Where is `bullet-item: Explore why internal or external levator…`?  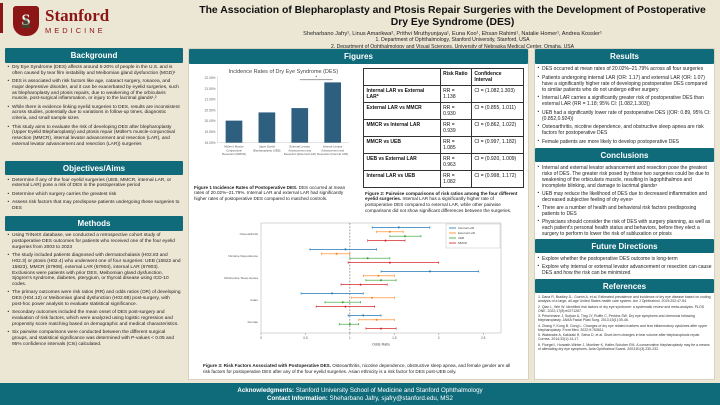 bullet-item: Explore why internal or external levator… is located at coordinates (624, 270).